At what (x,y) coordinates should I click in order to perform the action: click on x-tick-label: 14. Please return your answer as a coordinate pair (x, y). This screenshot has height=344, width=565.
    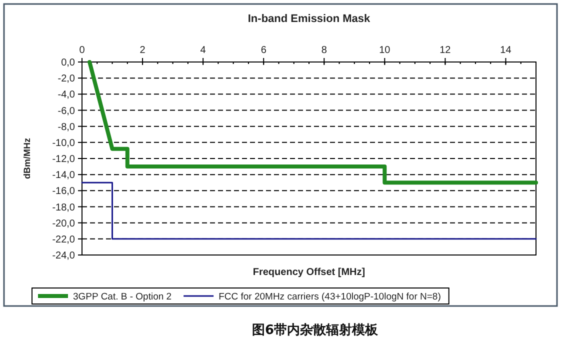
    Looking at the image, I should click on (506, 50).